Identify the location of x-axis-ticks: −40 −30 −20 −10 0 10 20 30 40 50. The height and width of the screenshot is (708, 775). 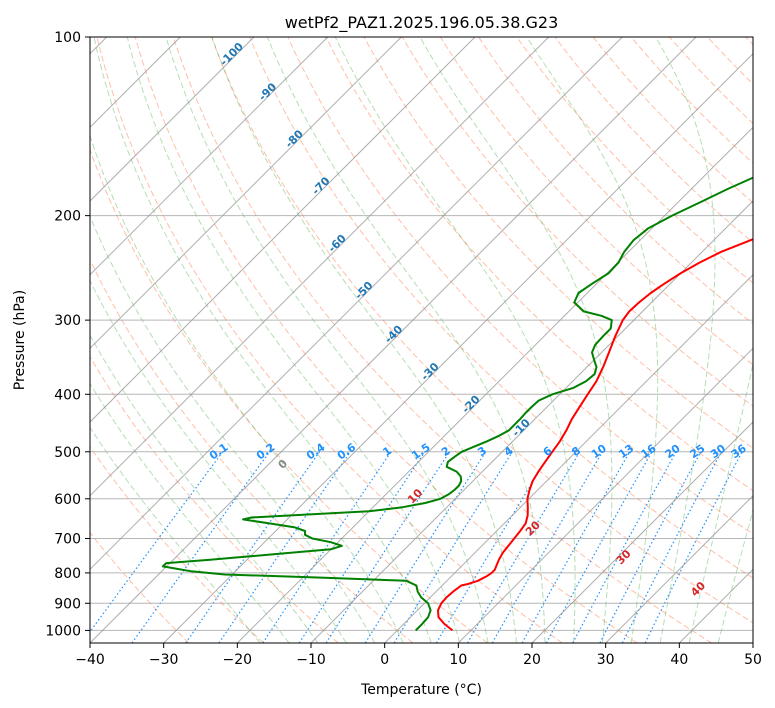
(418, 655).